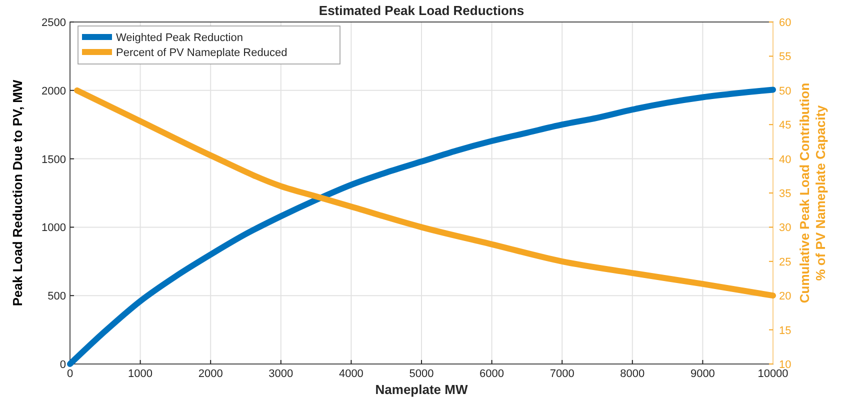  Describe the element at coordinates (492, 374) in the screenshot. I see `x-tick-label: 6000` at that location.